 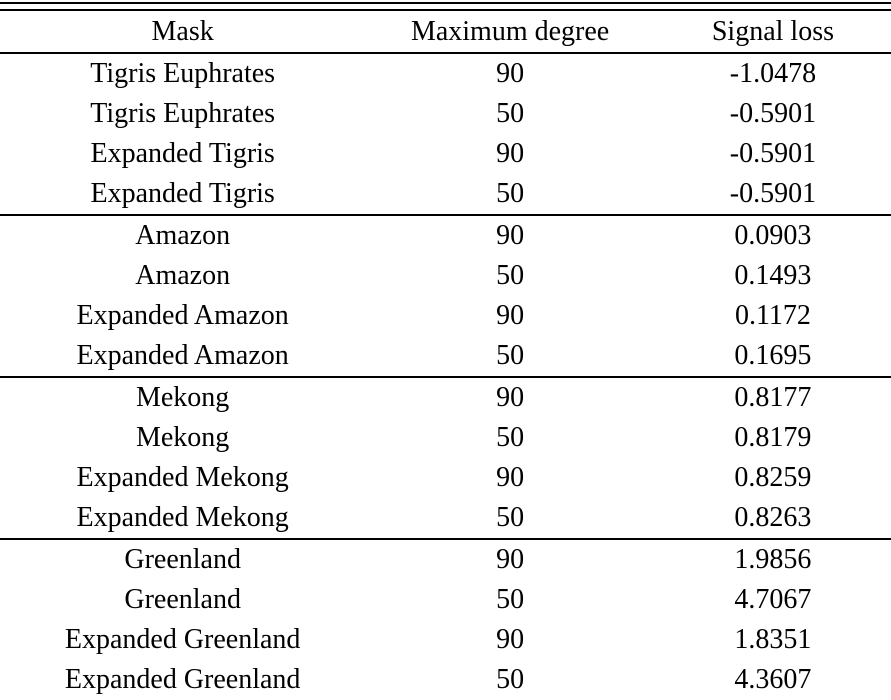 I want to click on table-row: Greenland 50 4.7067, so click(x=445, y=600).